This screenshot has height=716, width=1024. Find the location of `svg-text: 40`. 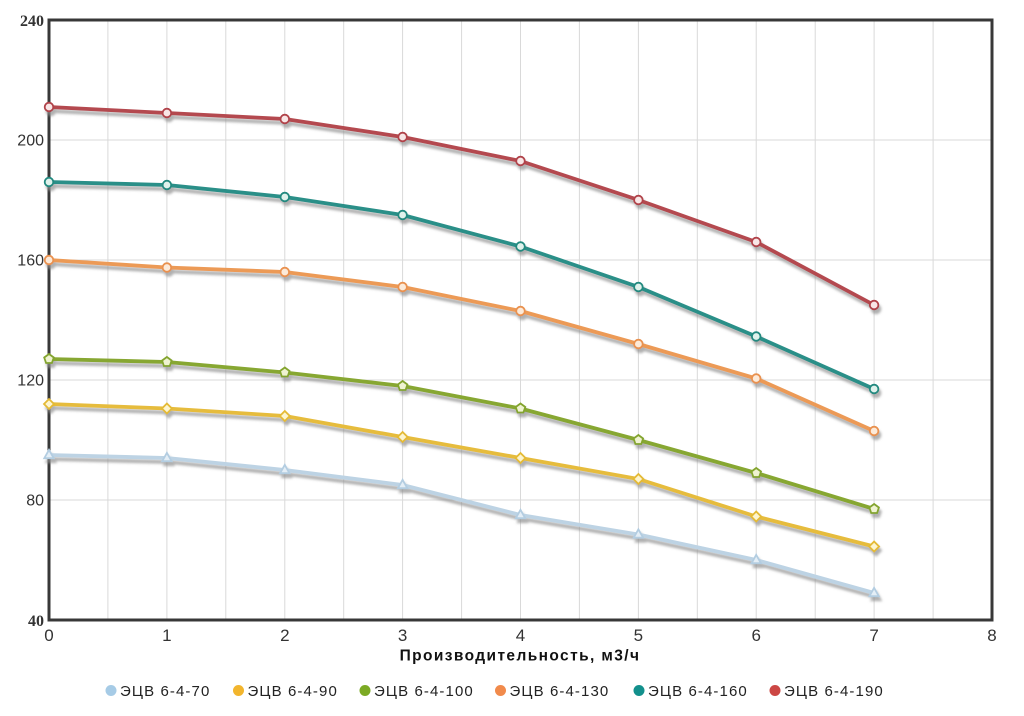

svg-text: 40 is located at coordinates (36, 621).